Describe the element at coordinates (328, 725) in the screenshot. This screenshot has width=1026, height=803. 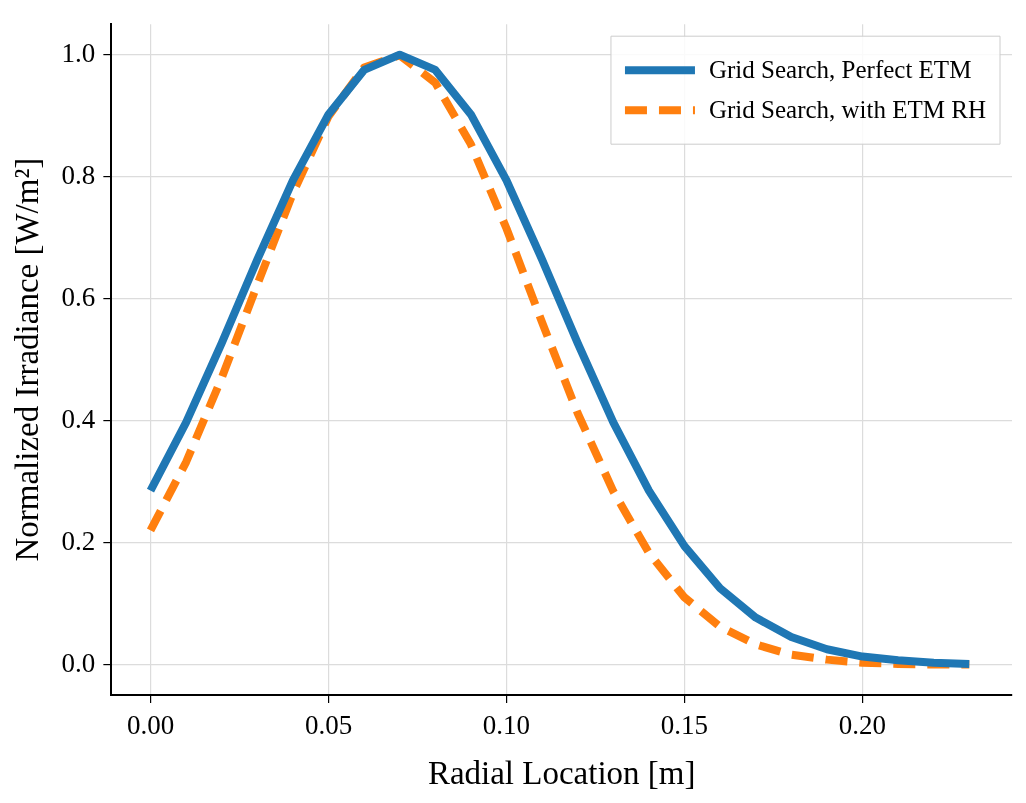
I see `x-tick-label: 0.05` at that location.